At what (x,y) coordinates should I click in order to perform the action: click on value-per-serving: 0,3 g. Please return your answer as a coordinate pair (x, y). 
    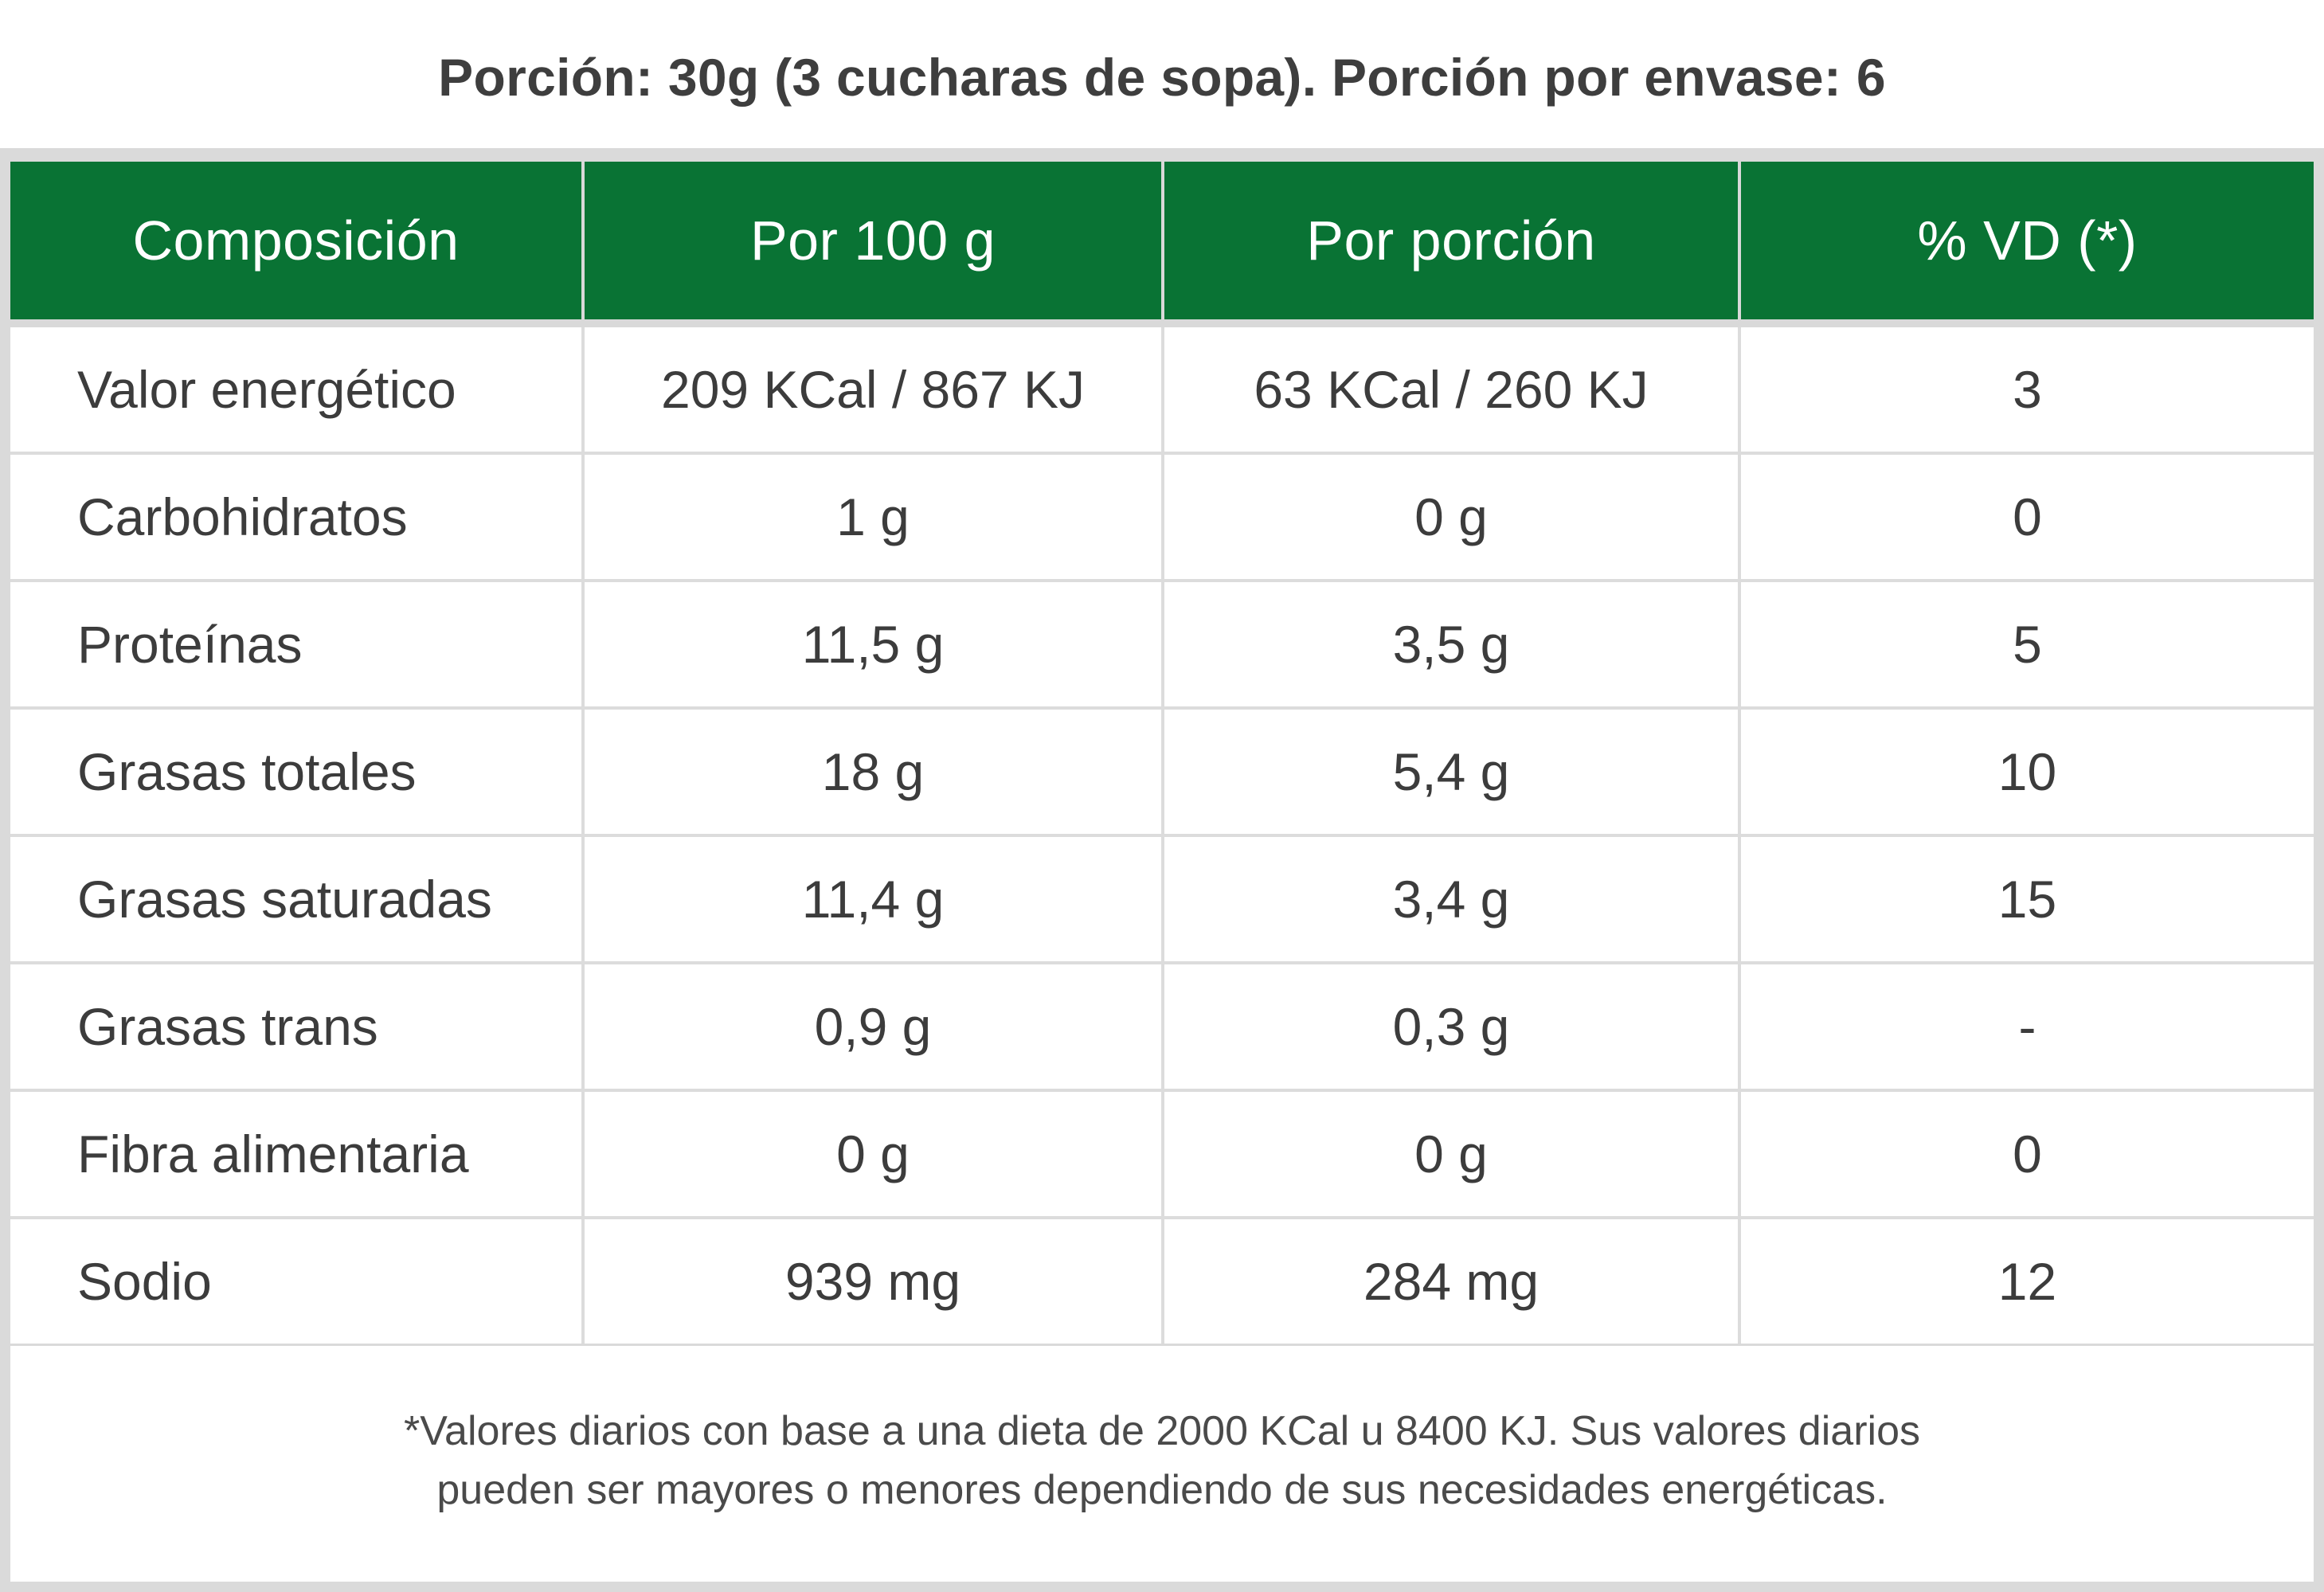
    Looking at the image, I should click on (1452, 1027).